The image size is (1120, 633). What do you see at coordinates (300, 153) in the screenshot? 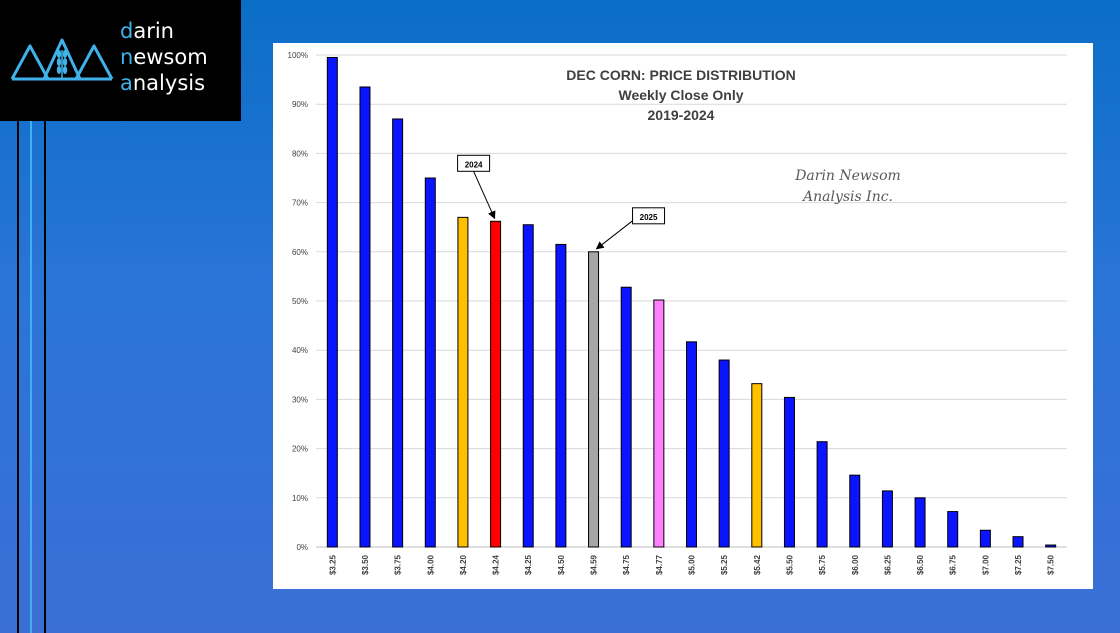
I see `y-tick-label: 80%` at bounding box center [300, 153].